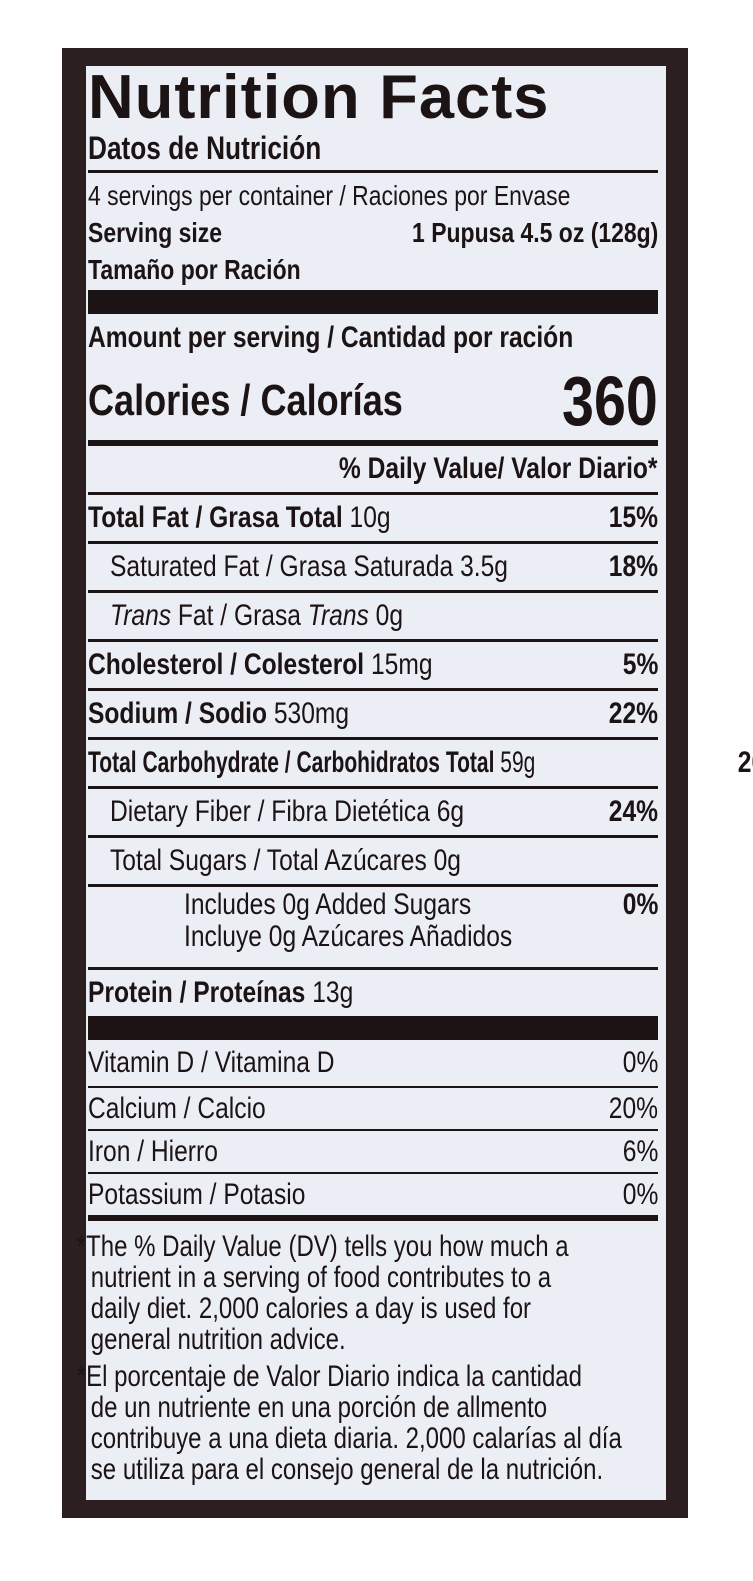  What do you see at coordinates (373, 1064) in the screenshot?
I see `vitamin-row-vitamin-d: Vitamin D / Vitamina D 0%` at bounding box center [373, 1064].